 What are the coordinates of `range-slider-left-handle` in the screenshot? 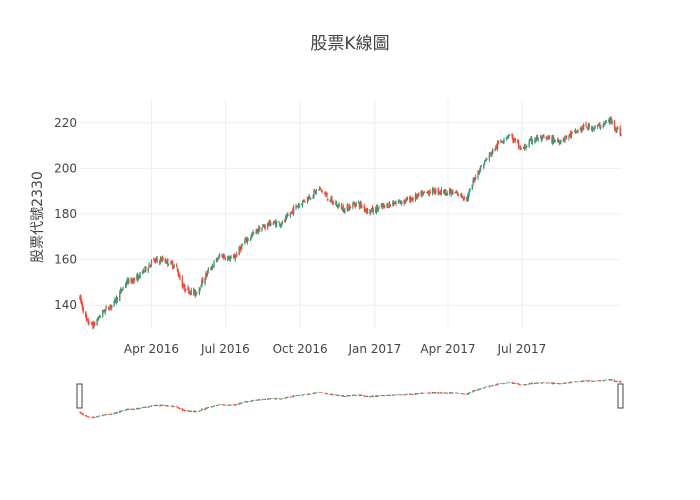 It's located at (79, 396).